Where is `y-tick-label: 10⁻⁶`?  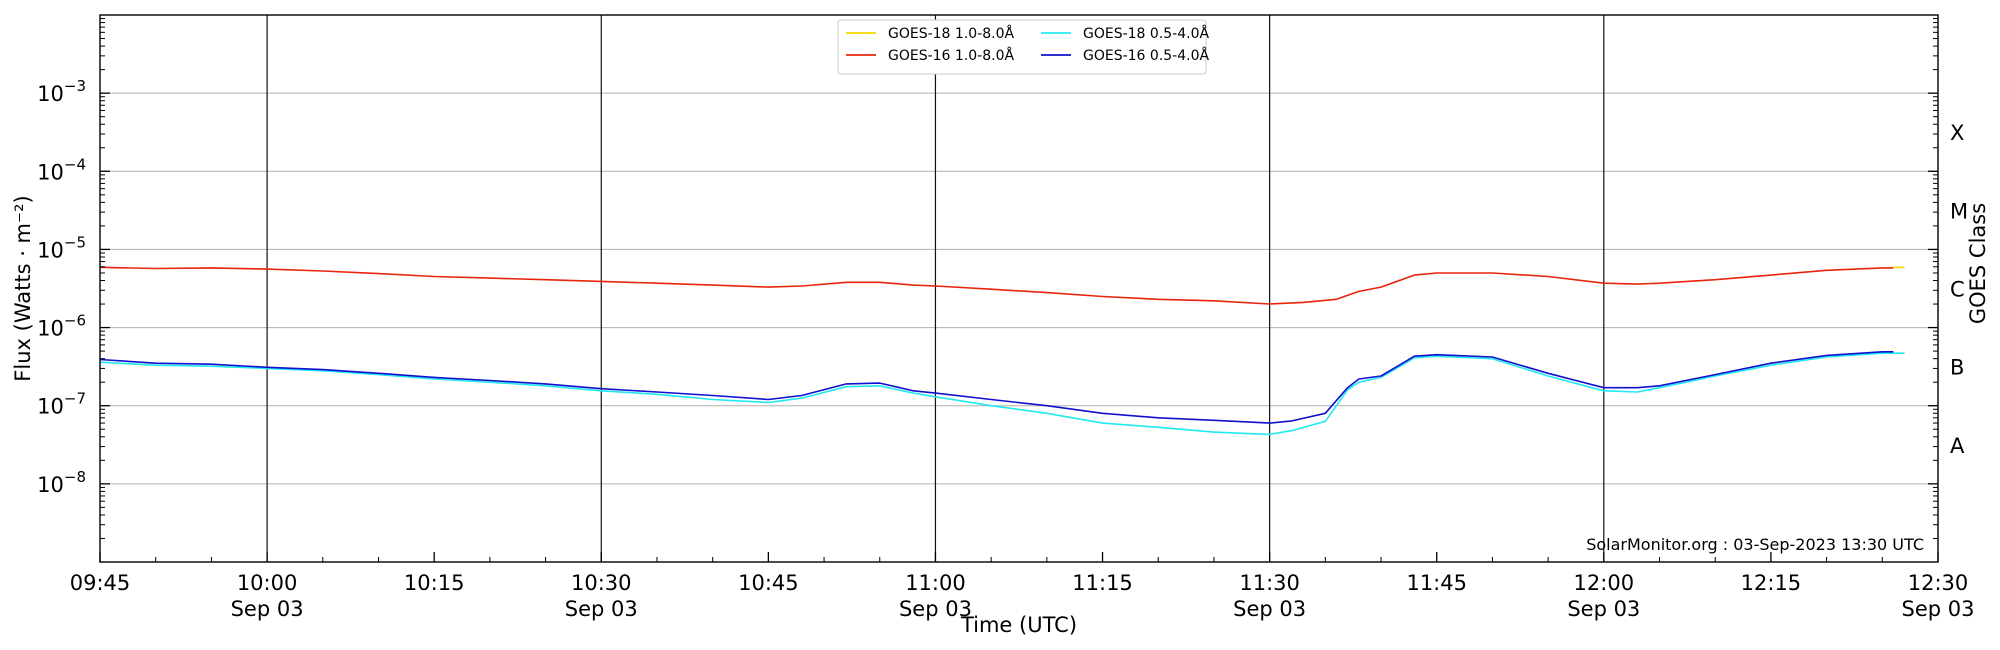
y-tick-label: 10⁻⁶ is located at coordinates (61, 326).